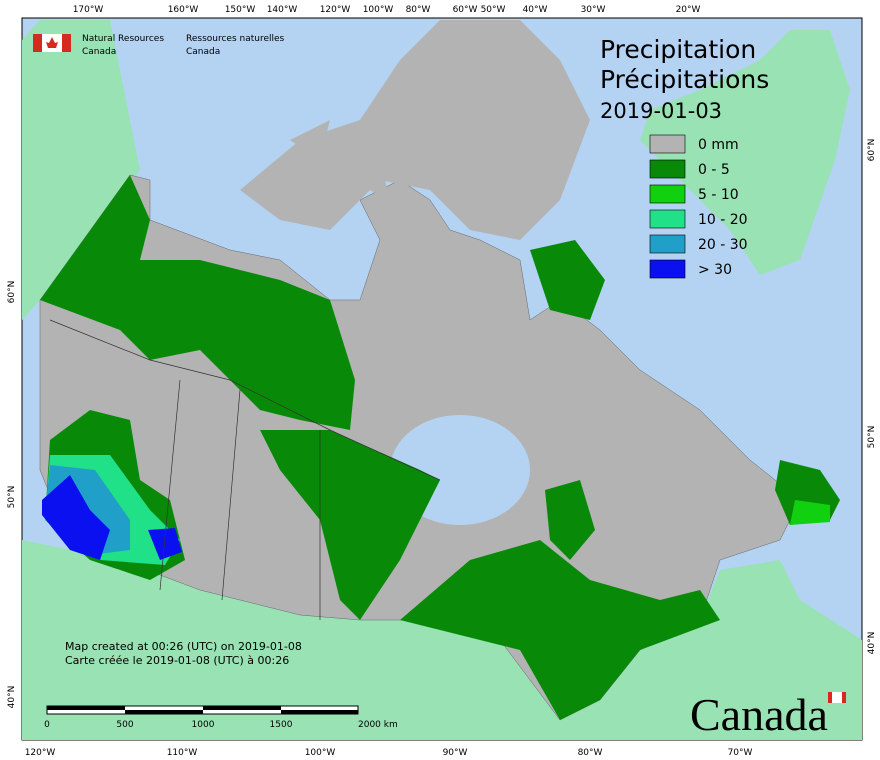 The image size is (880, 760). Describe the element at coordinates (688, 10) in the screenshot. I see `lon-label: 20°W` at that location.